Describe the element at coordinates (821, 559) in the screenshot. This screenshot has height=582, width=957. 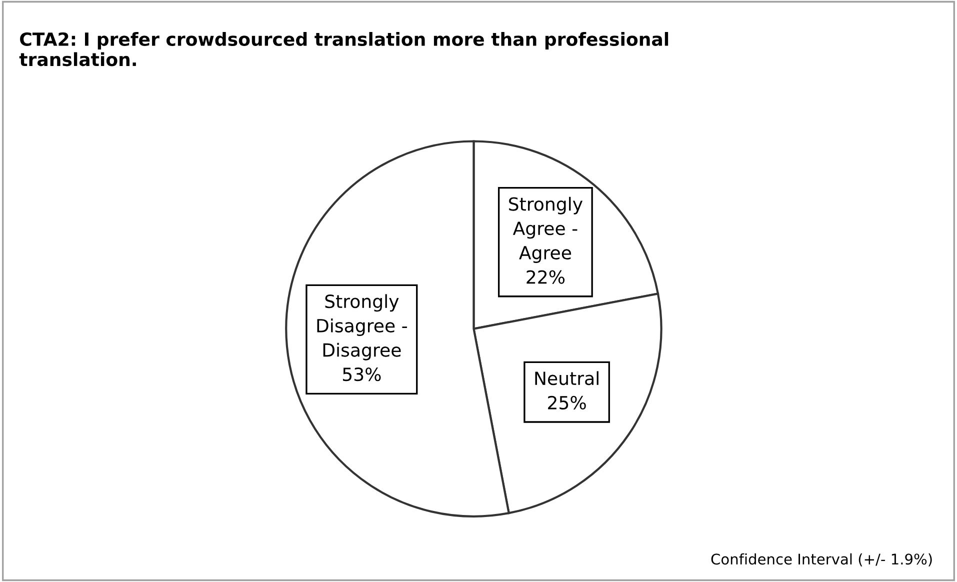
I see `text: Confidence Interval (+/- 1.9%)` at that location.